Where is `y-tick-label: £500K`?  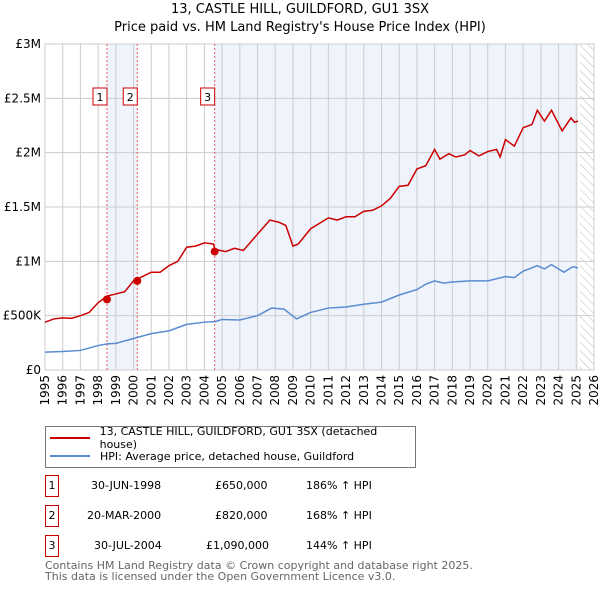
y-tick-label: £500K is located at coordinates (23, 316).